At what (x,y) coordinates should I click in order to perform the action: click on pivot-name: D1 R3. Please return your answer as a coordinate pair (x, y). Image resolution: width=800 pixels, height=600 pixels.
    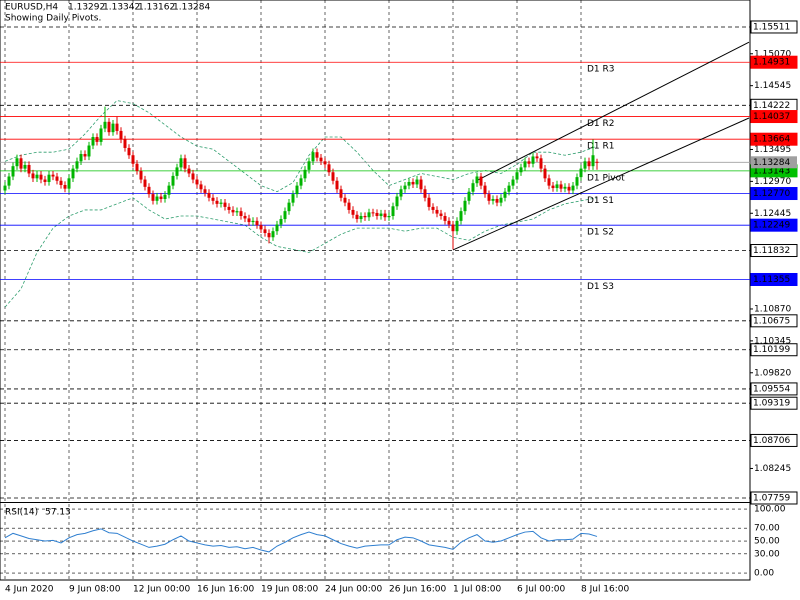
    Looking at the image, I should click on (601, 70).